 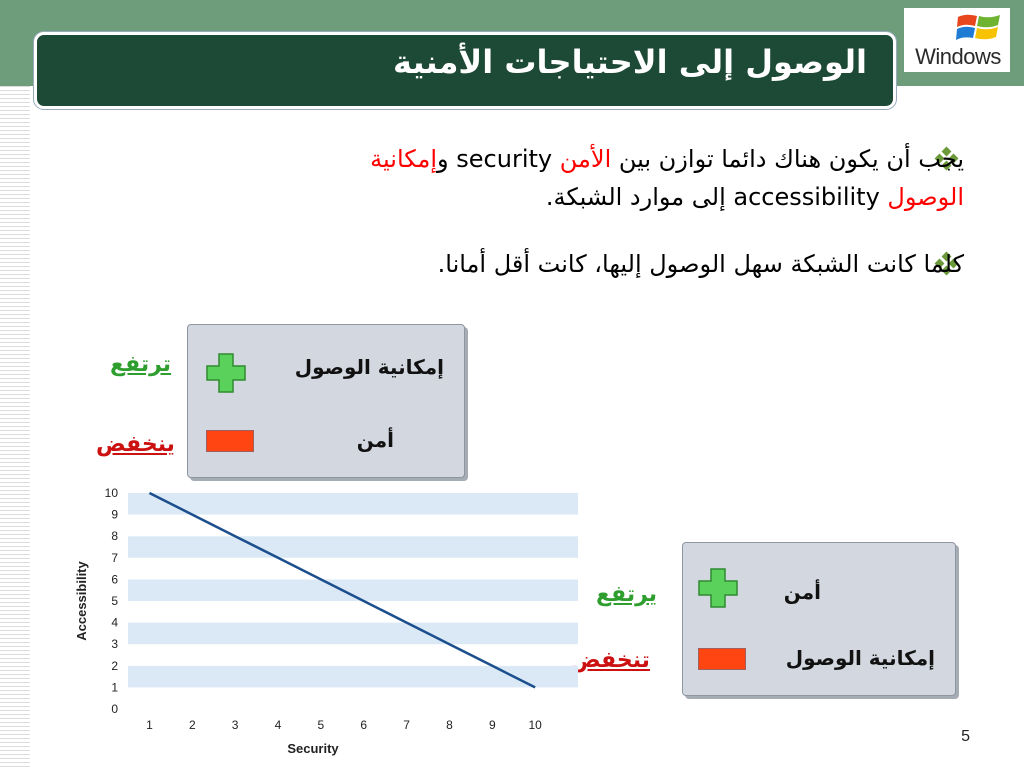 What do you see at coordinates (627, 594) in the screenshot?
I see `trend-up-label: يرتفع` at bounding box center [627, 594].